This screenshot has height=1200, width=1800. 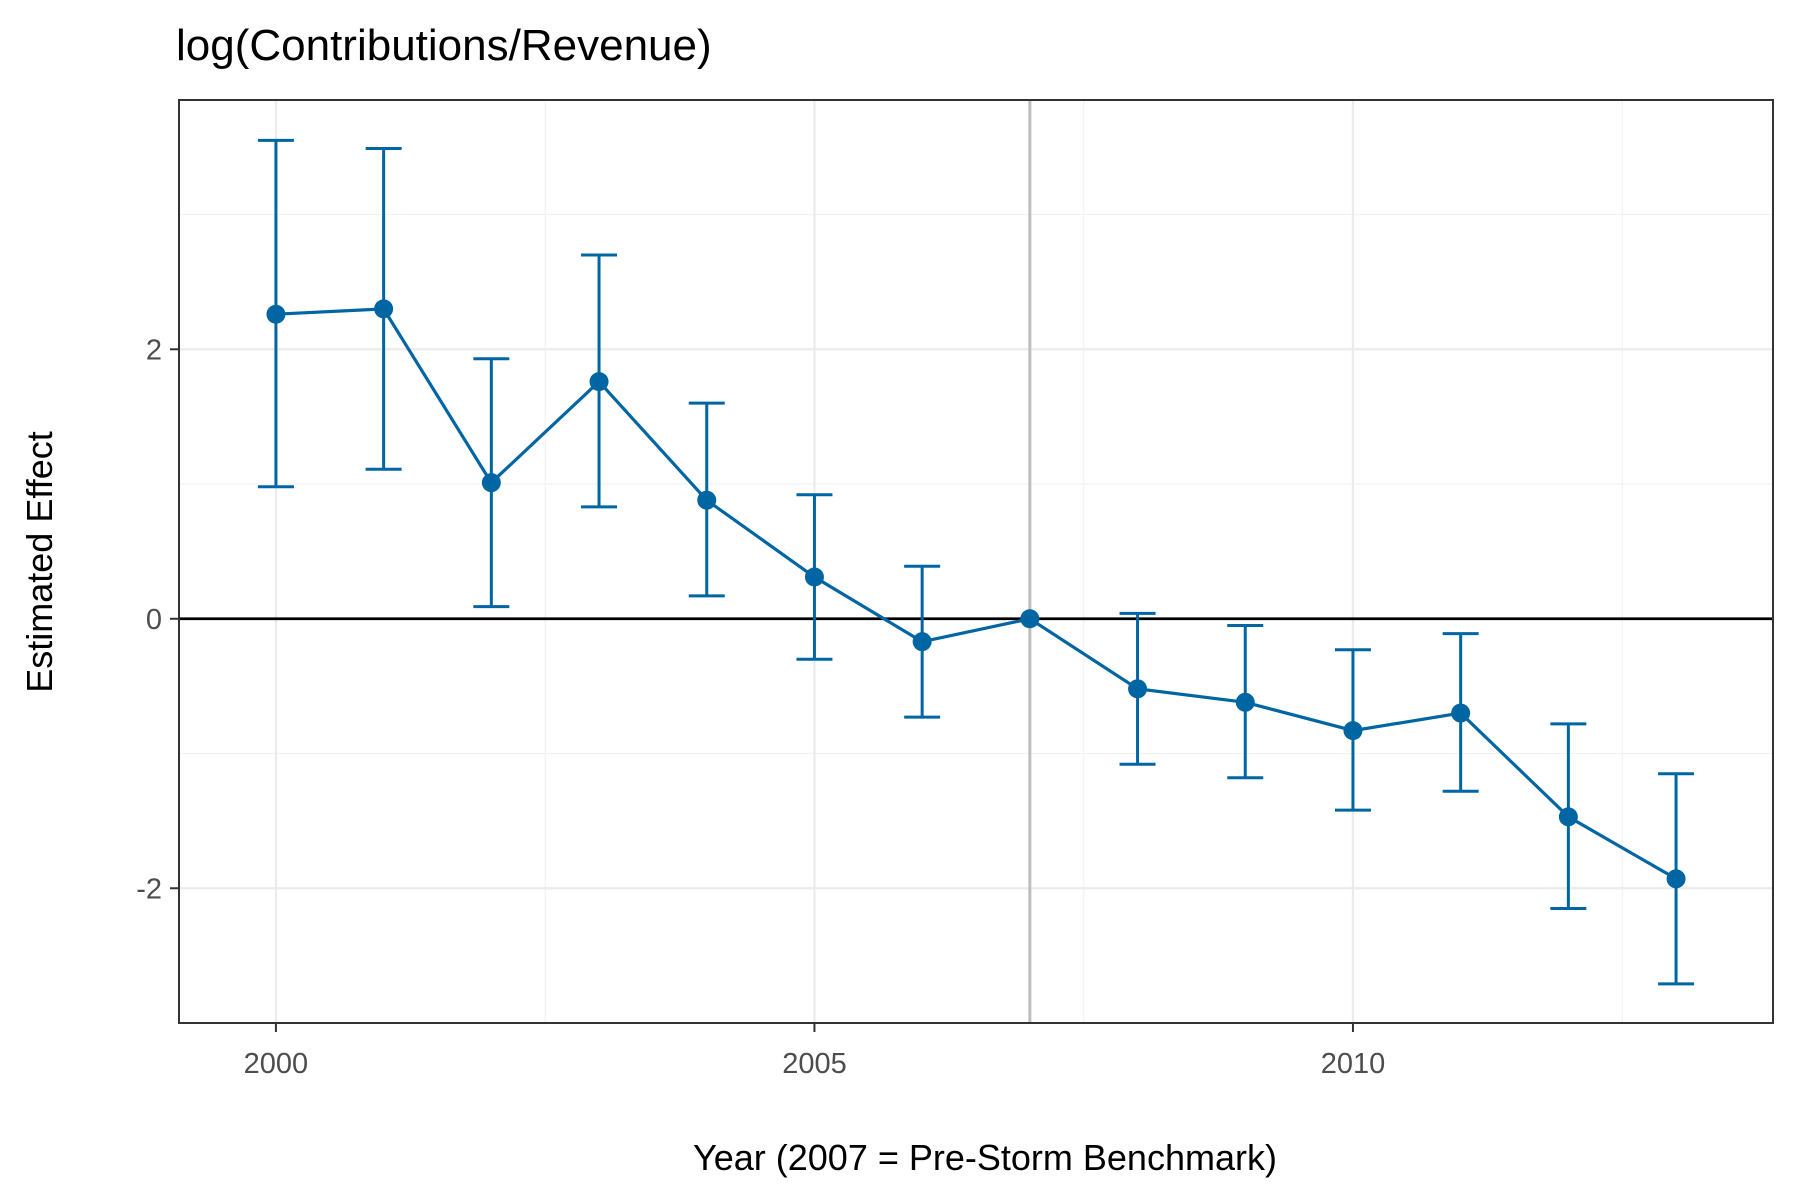 What do you see at coordinates (444, 45) in the screenshot?
I see `chart-title: log(Contributions/Revenue)` at bounding box center [444, 45].